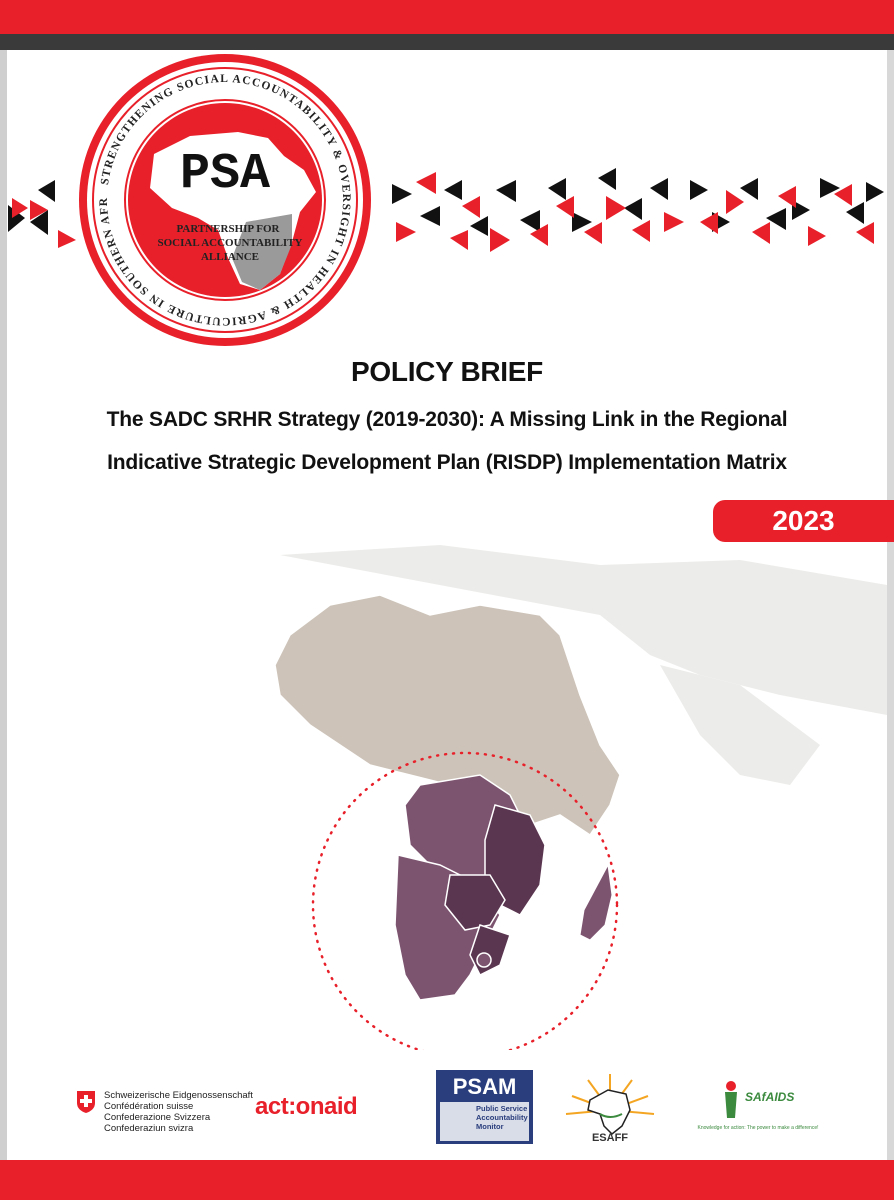 The width and height of the screenshot is (894, 1200). I want to click on swiss-line-1: Schweizerische Eidgenossenschaft, so click(178, 1095).